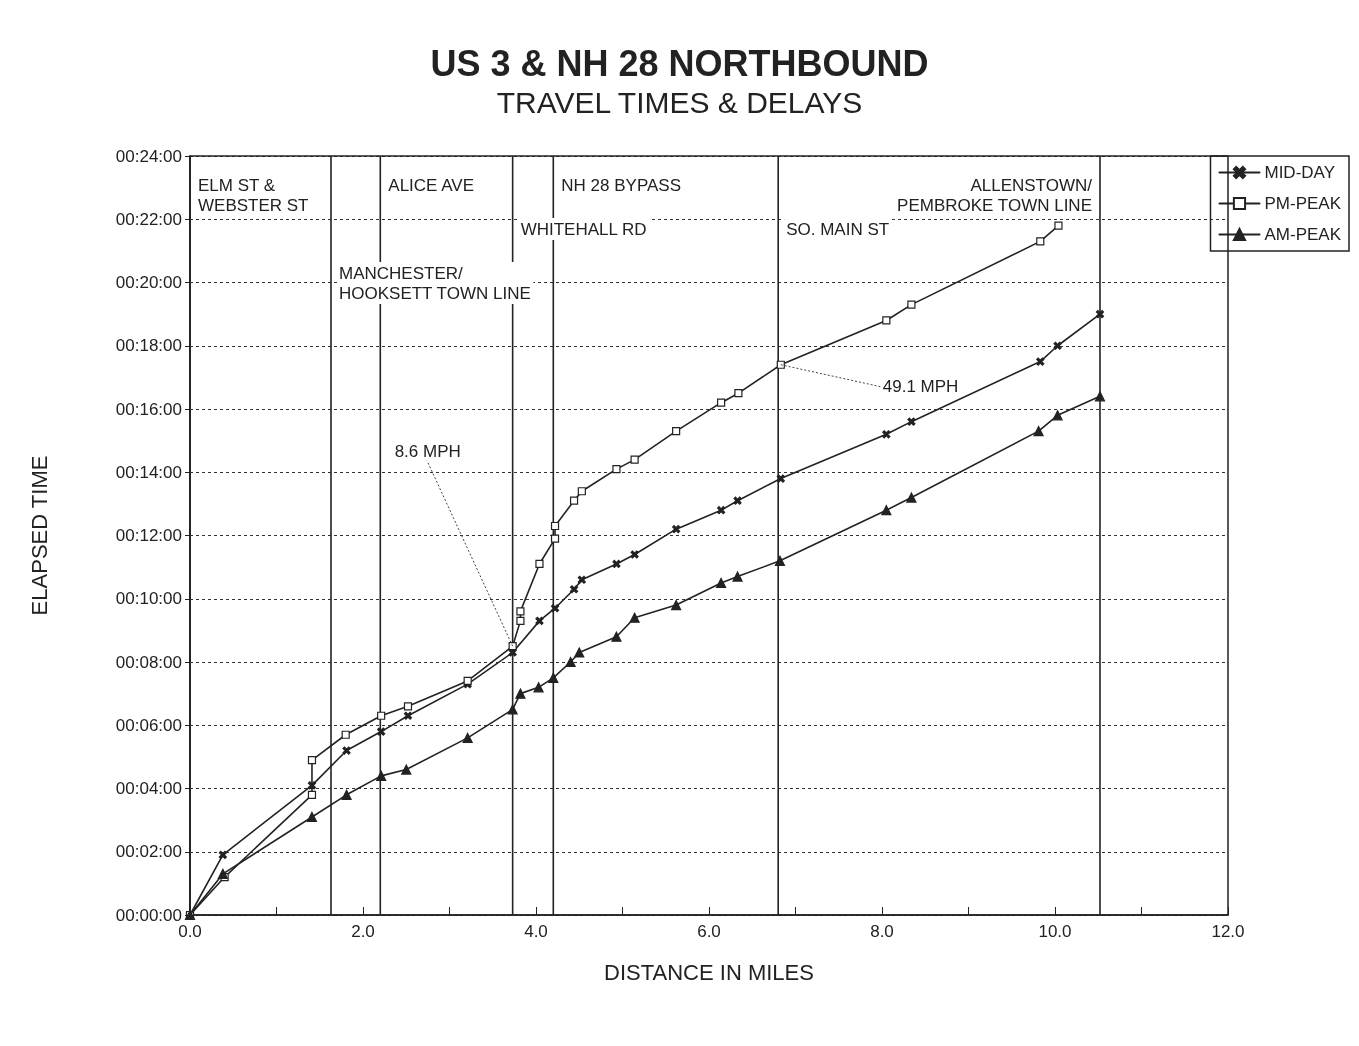 Image resolution: width=1359 pixels, height=1046 pixels. What do you see at coordinates (148, 219) in the screenshot?
I see `y-tick-label: 00:22:00` at bounding box center [148, 219].